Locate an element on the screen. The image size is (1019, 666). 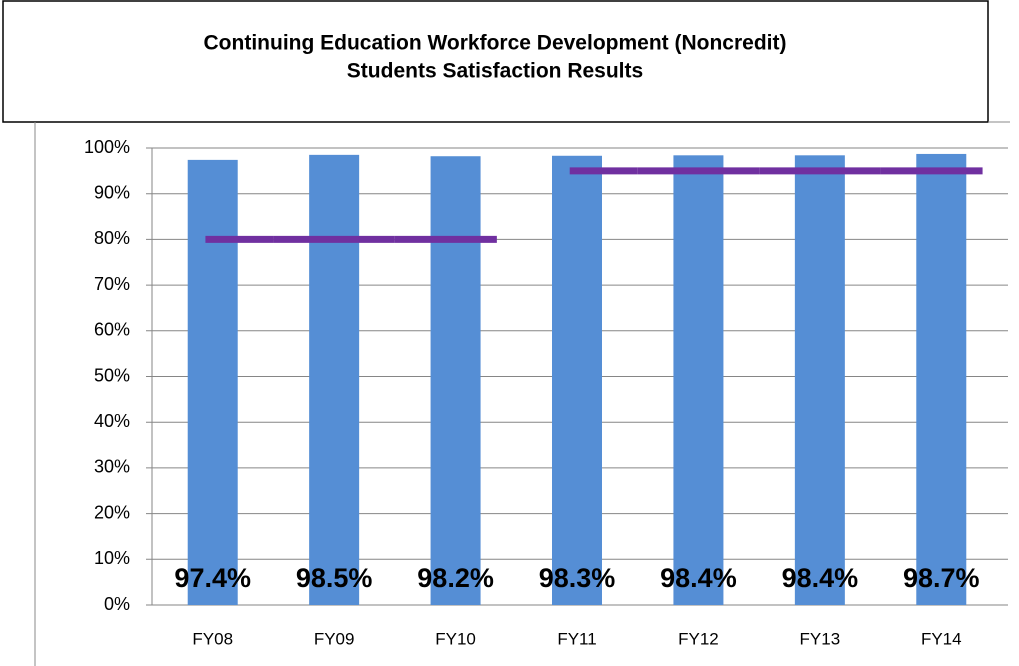
x-tick-label: FY10 is located at coordinates (455, 638).